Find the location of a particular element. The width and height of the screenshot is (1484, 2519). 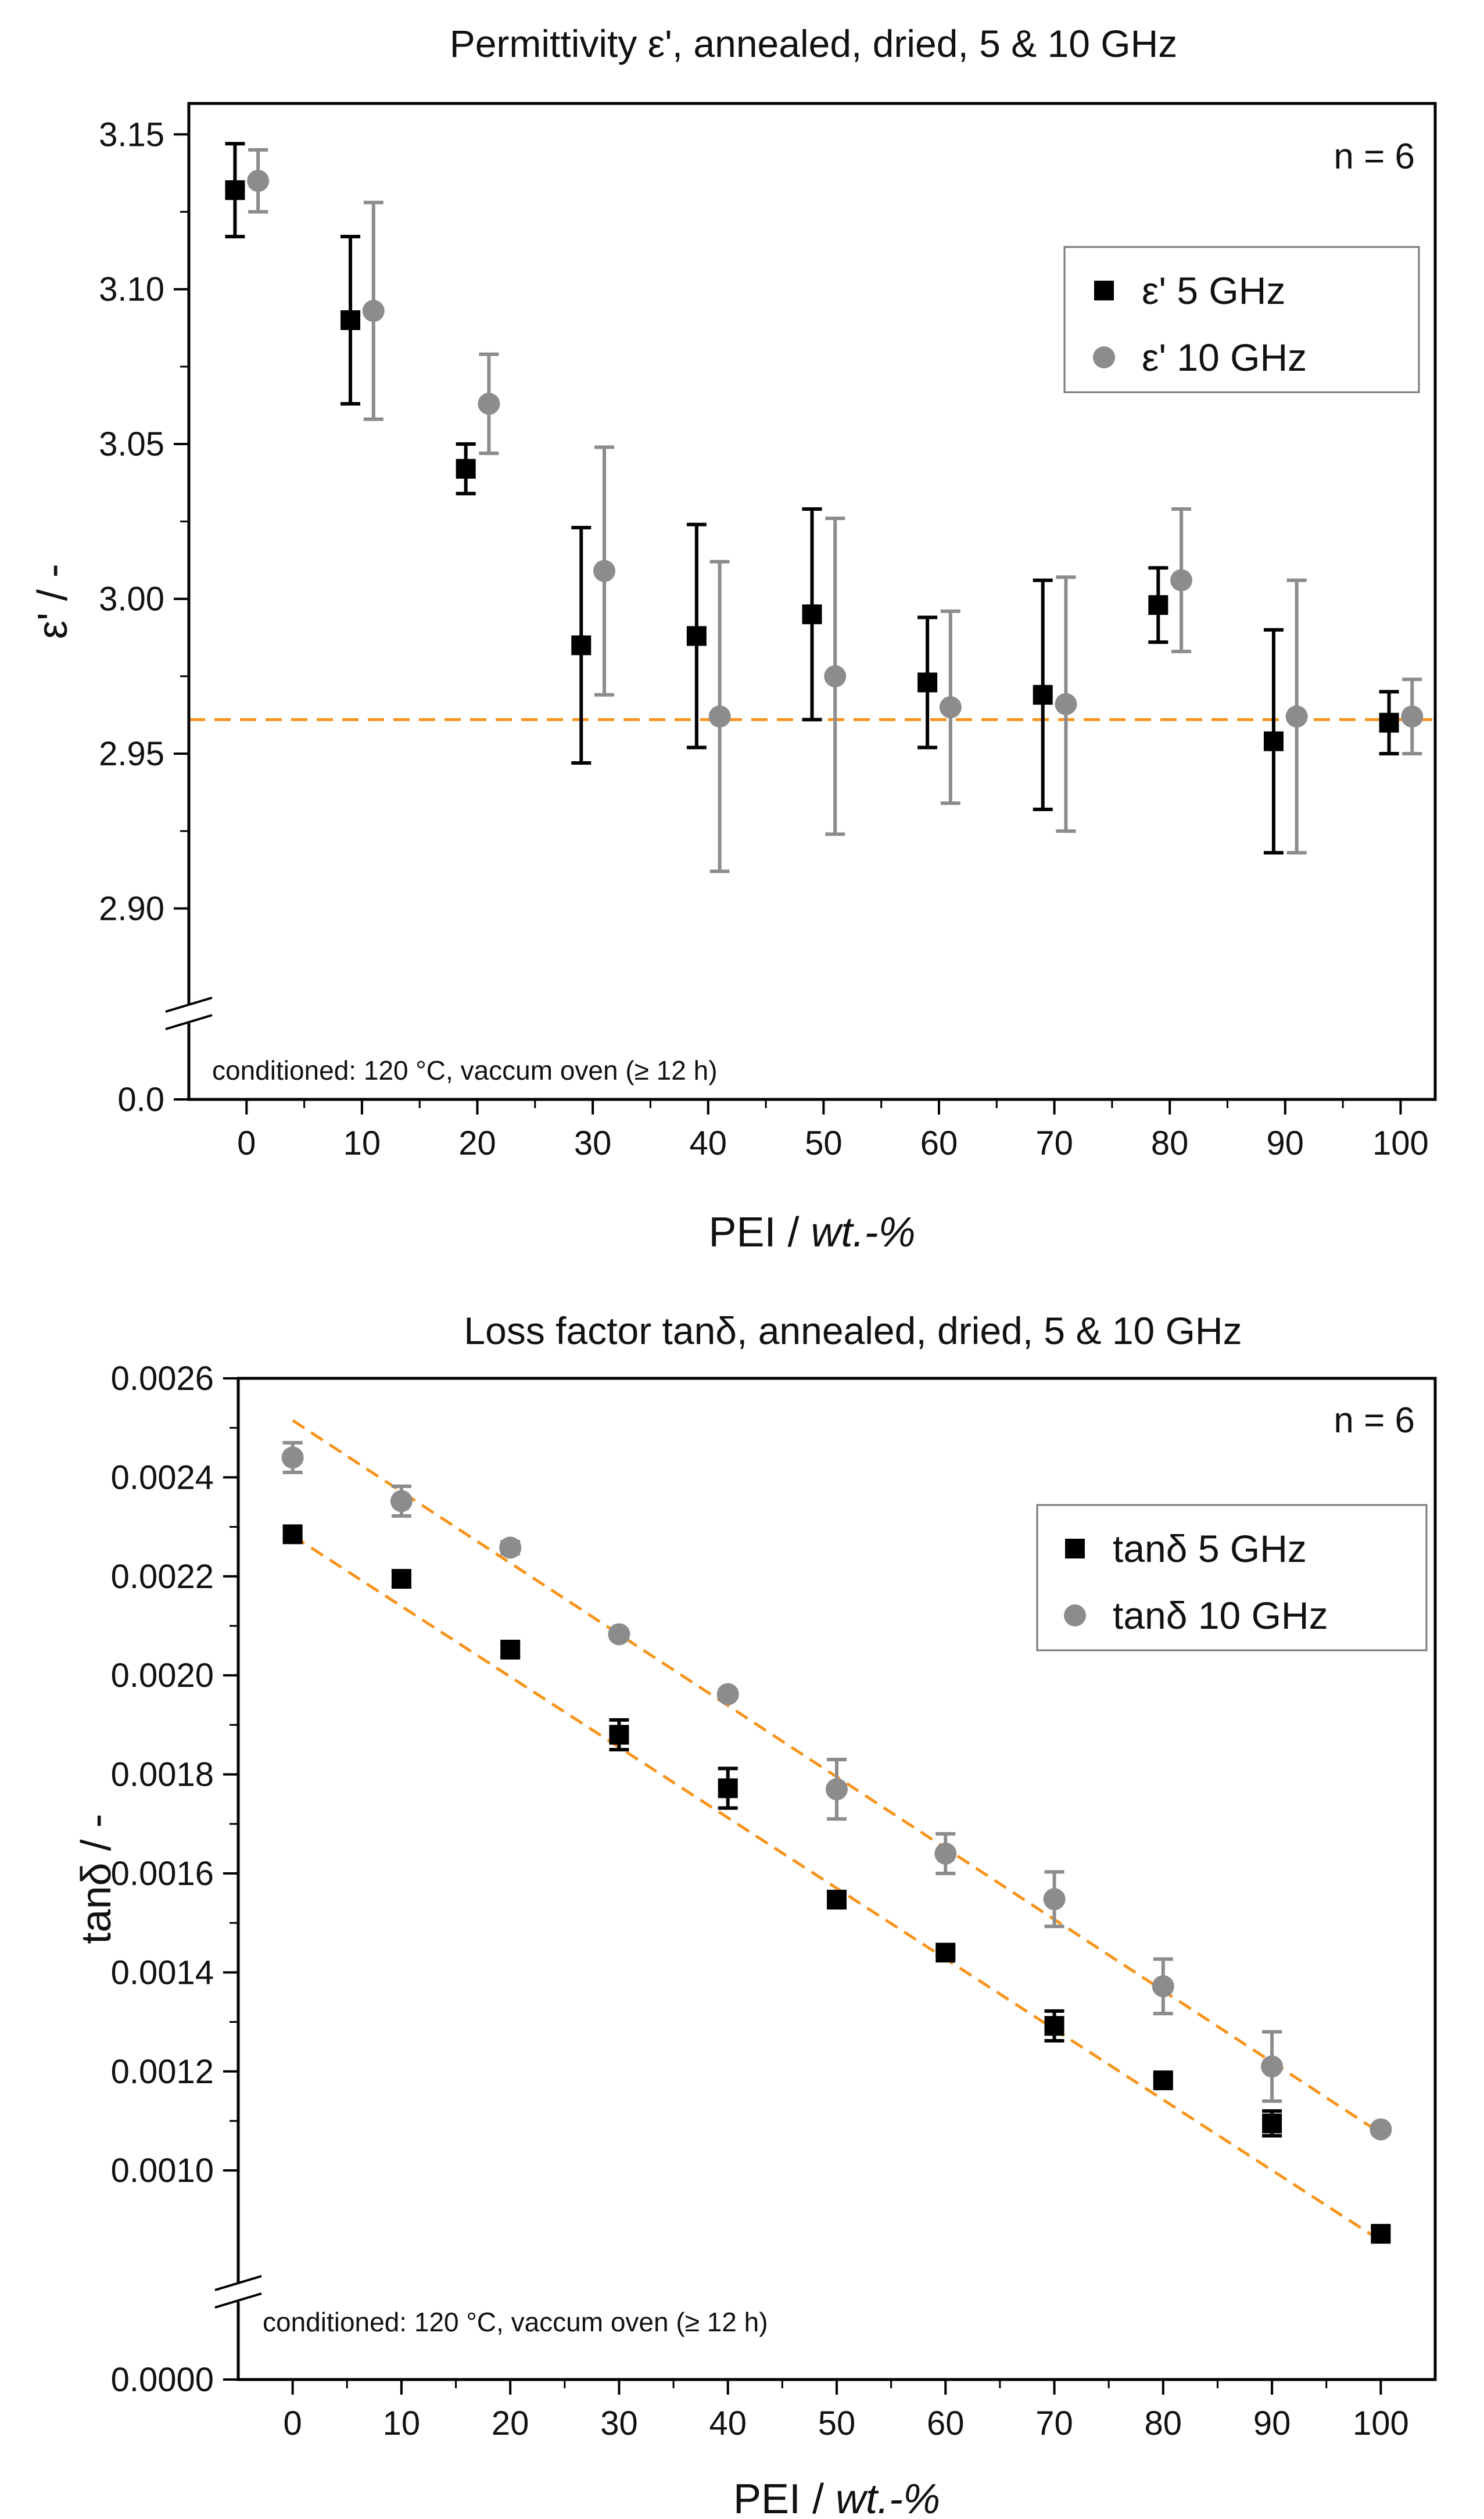

y-axis-title: tanδ / - is located at coordinates (96, 1879).